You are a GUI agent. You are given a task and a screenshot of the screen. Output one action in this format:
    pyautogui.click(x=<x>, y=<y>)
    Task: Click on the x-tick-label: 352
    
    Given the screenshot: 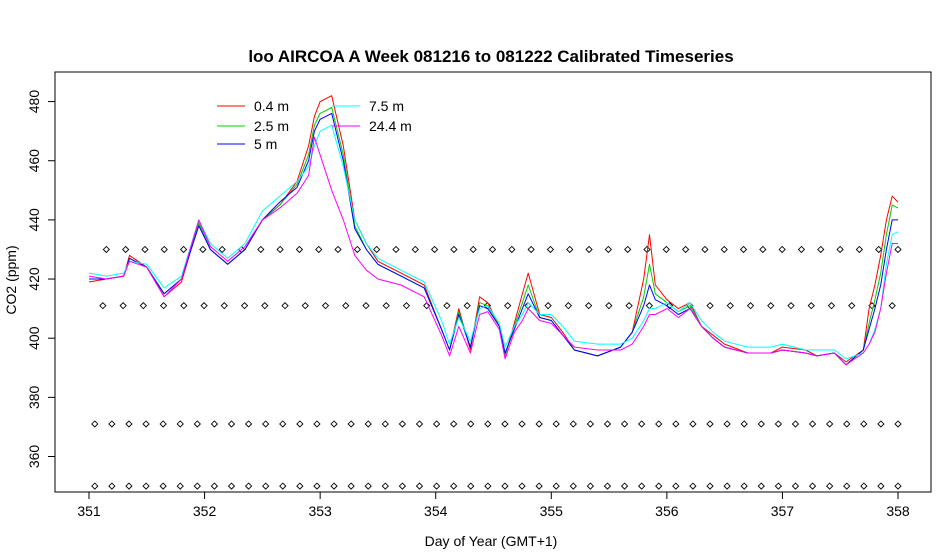 What is the action you would take?
    pyautogui.click(x=205, y=511)
    